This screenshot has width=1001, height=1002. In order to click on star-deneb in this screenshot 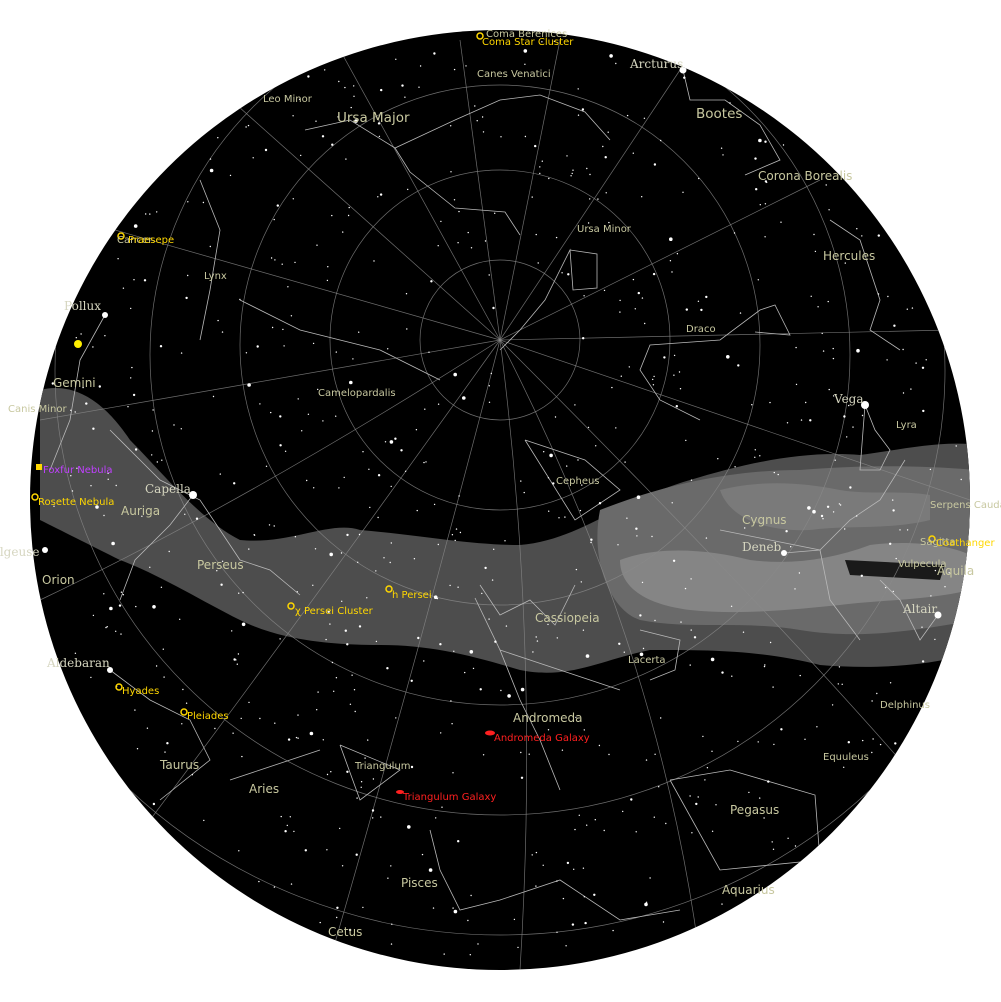, I will do `click(784, 553)`.